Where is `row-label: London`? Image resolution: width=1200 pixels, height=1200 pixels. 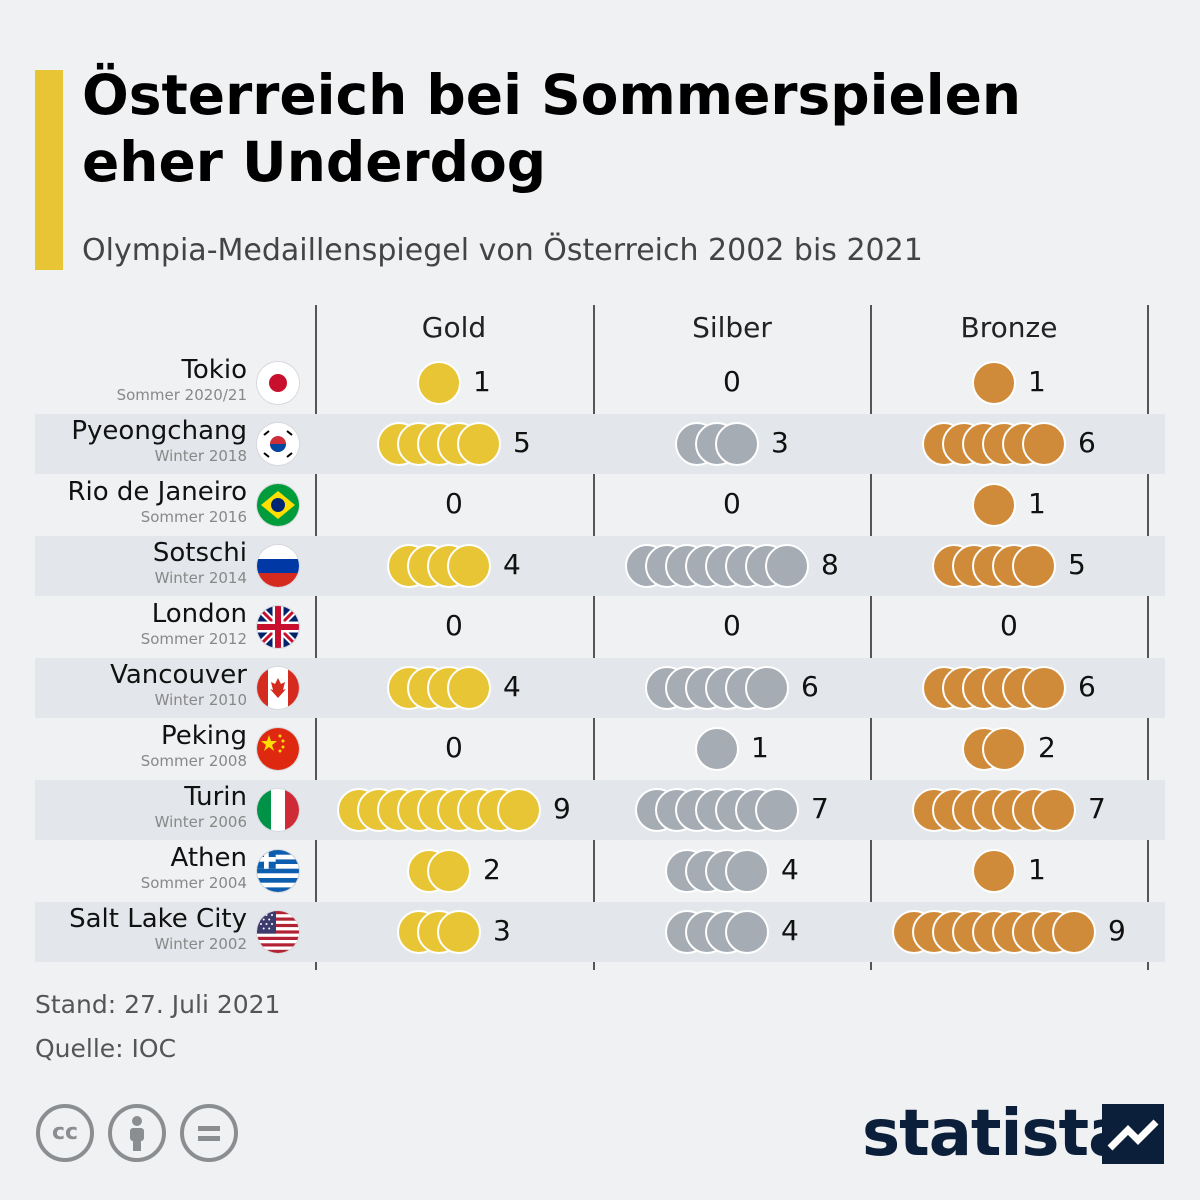
row-label: London is located at coordinates (199, 614).